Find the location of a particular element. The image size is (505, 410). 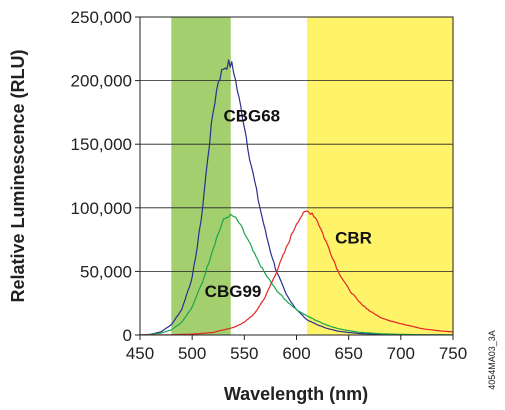

y-tick-label: 250,000 is located at coordinates (101, 17).